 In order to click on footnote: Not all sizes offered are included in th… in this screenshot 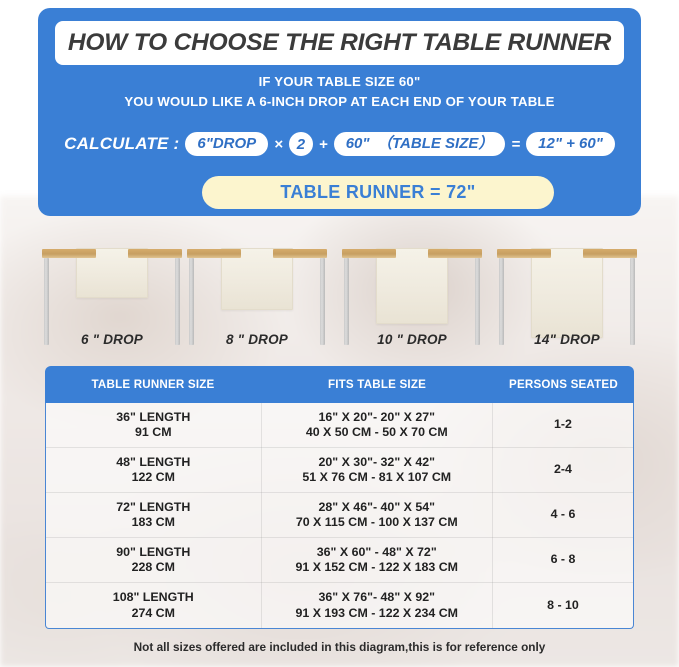, I will do `click(339, 647)`.